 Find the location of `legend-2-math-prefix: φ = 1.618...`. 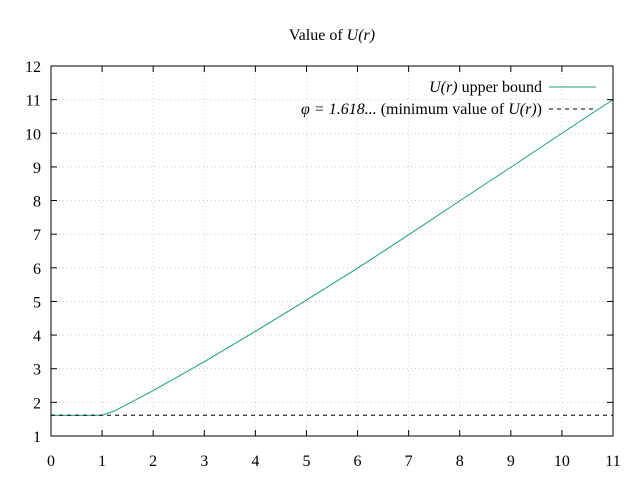

legend-2-math-prefix: φ = 1.618... is located at coordinates (339, 109).